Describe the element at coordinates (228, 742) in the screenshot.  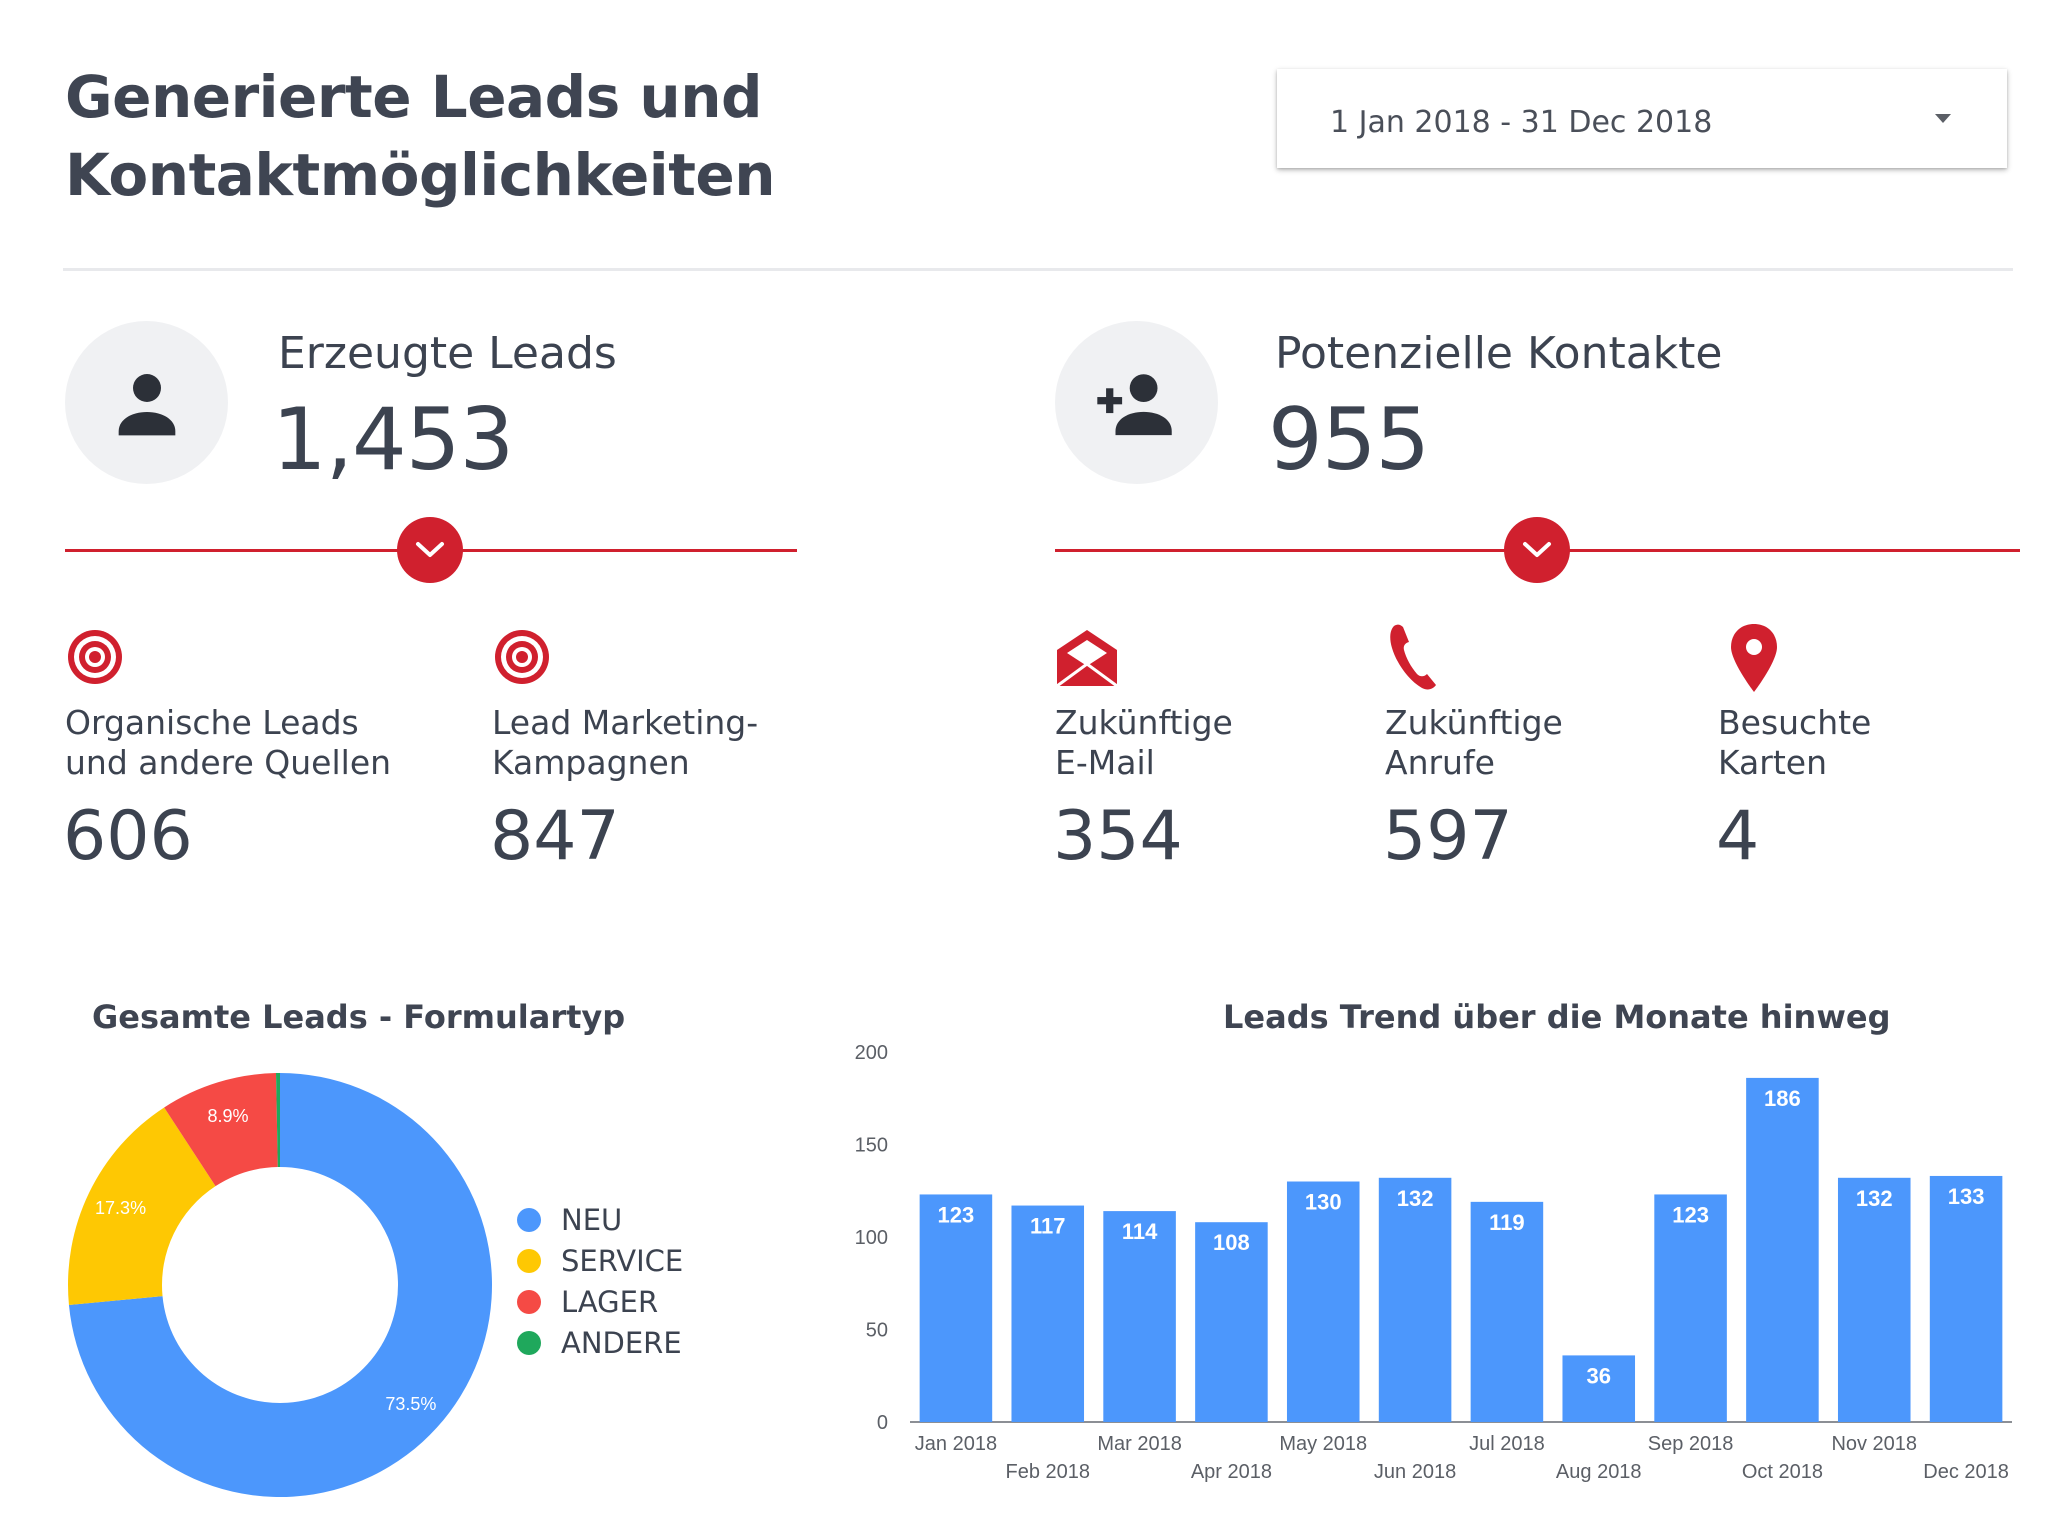
I see `organic-leads-label: Organische Leads und andere Quellen` at that location.